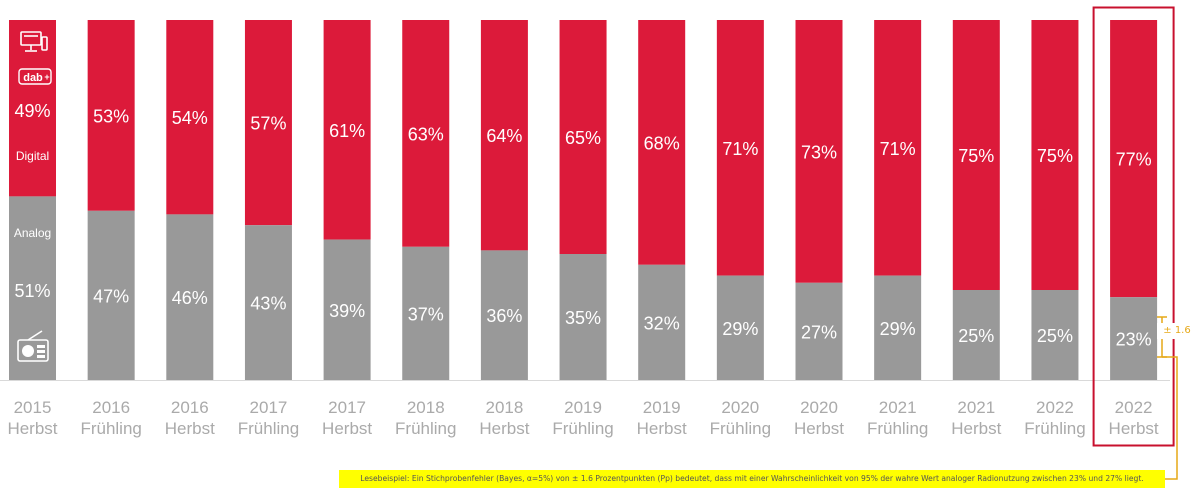 The image size is (1200, 495). What do you see at coordinates (662, 418) in the screenshot?
I see `x-tick-label: 2019 Herbst` at bounding box center [662, 418].